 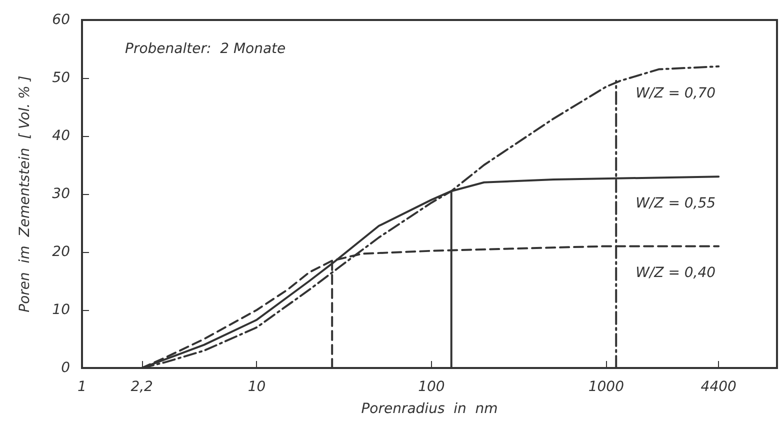 What do you see at coordinates (65, 368) in the screenshot?
I see `y-tick-label: 0` at bounding box center [65, 368].